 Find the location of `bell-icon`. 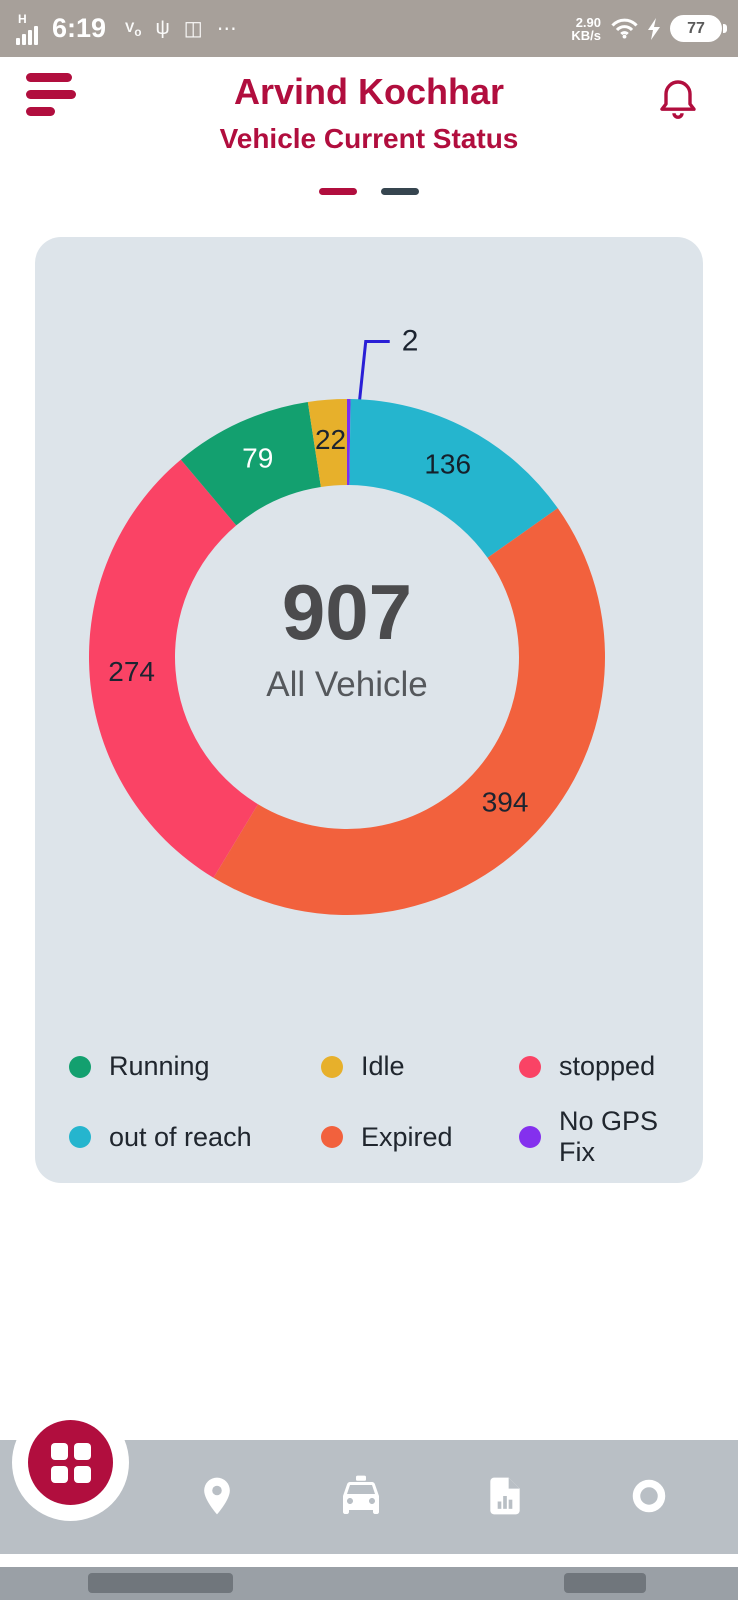

bell-icon is located at coordinates (678, 99).